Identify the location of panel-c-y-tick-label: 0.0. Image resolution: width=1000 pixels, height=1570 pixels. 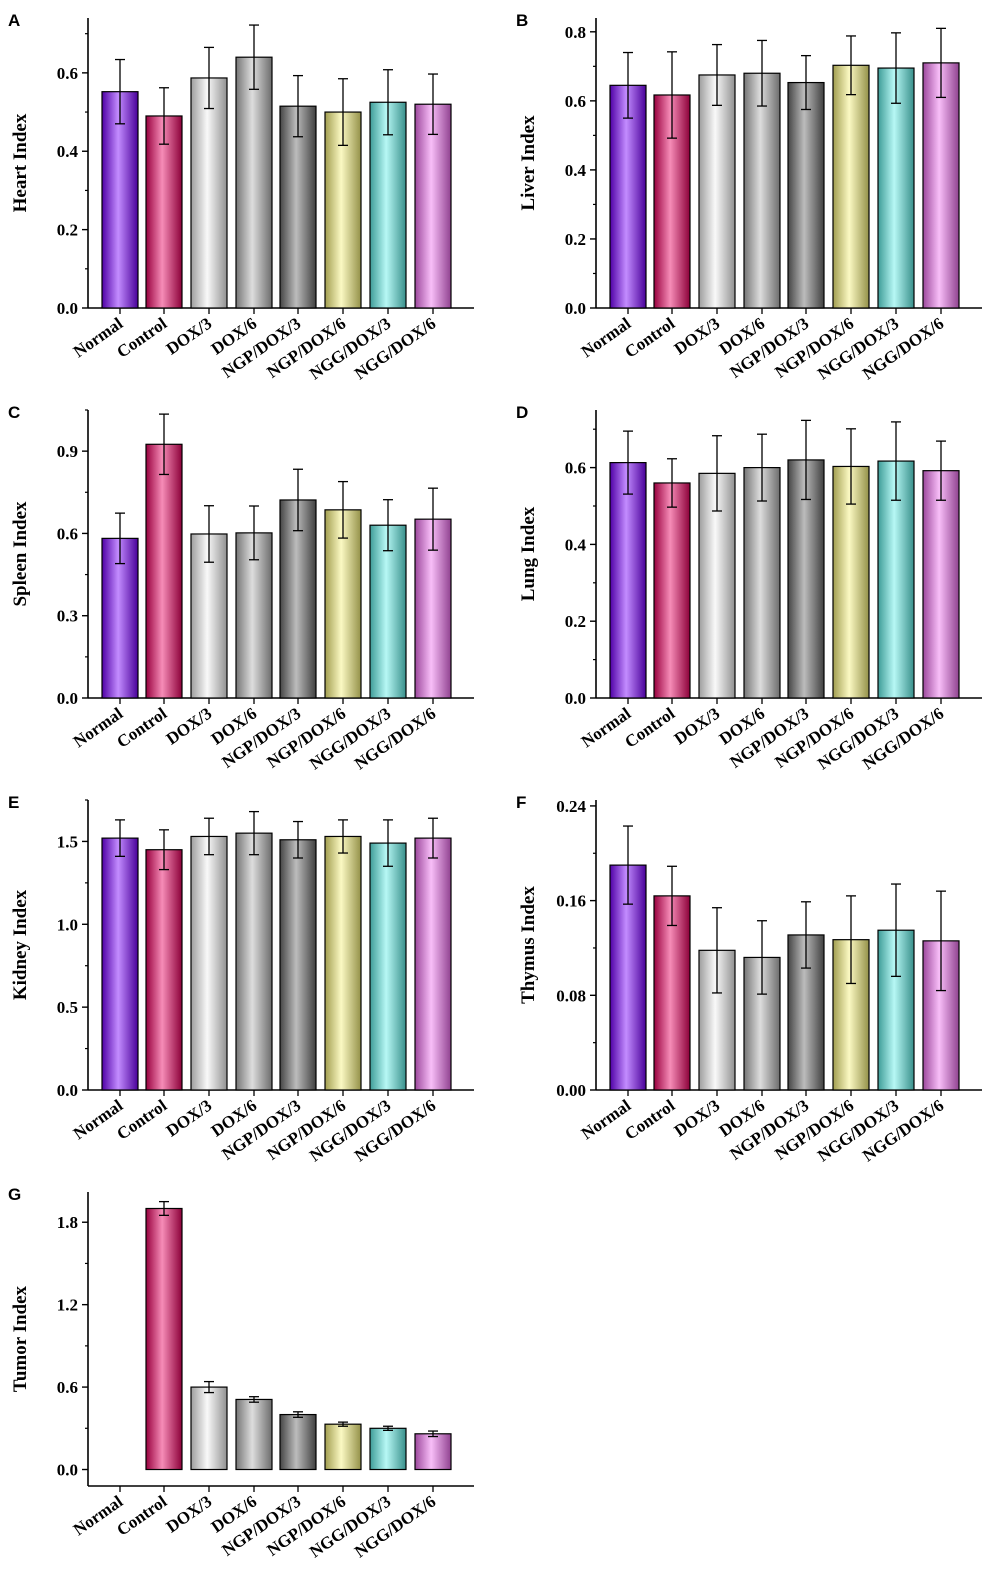
(67, 698).